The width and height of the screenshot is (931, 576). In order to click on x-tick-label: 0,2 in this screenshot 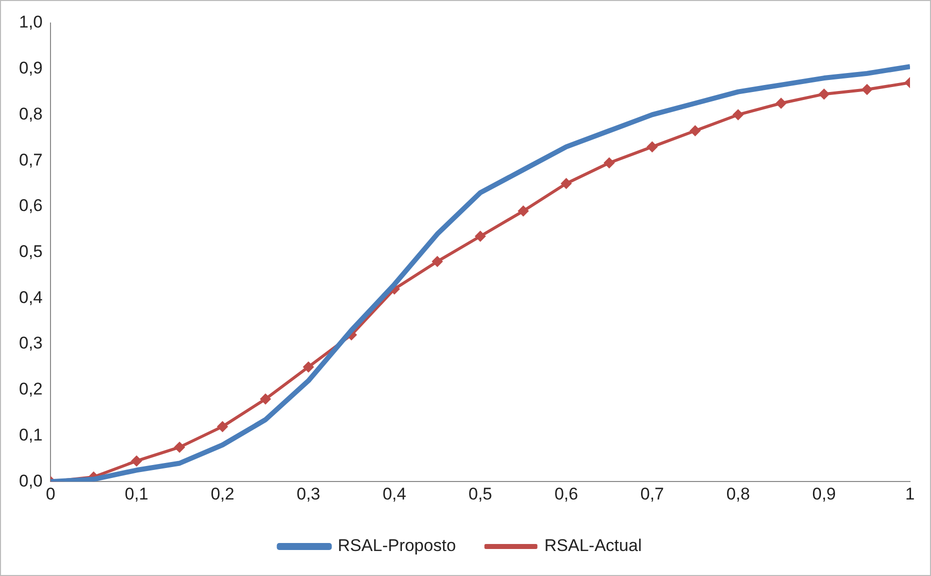, I will do `click(222, 494)`.